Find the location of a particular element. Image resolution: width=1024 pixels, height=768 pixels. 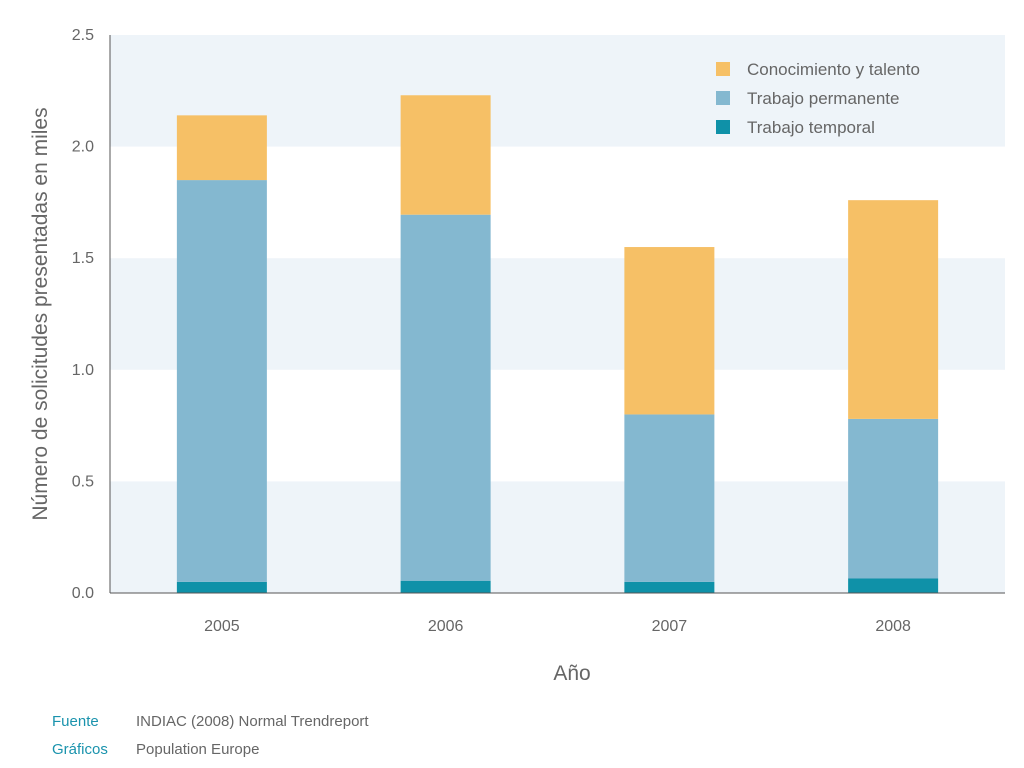

credit-graphics: Gráficos Population Europe is located at coordinates (210, 750).